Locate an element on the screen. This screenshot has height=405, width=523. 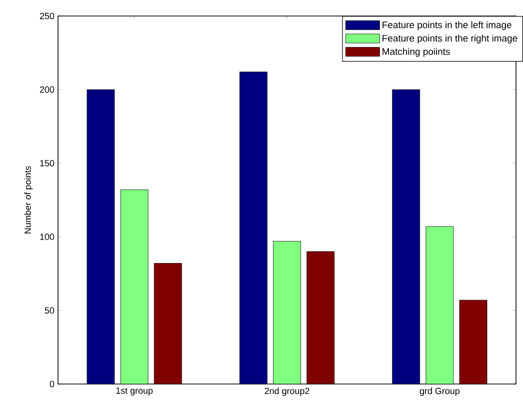
legend-label: Feature points in the right image is located at coordinates (450, 39).